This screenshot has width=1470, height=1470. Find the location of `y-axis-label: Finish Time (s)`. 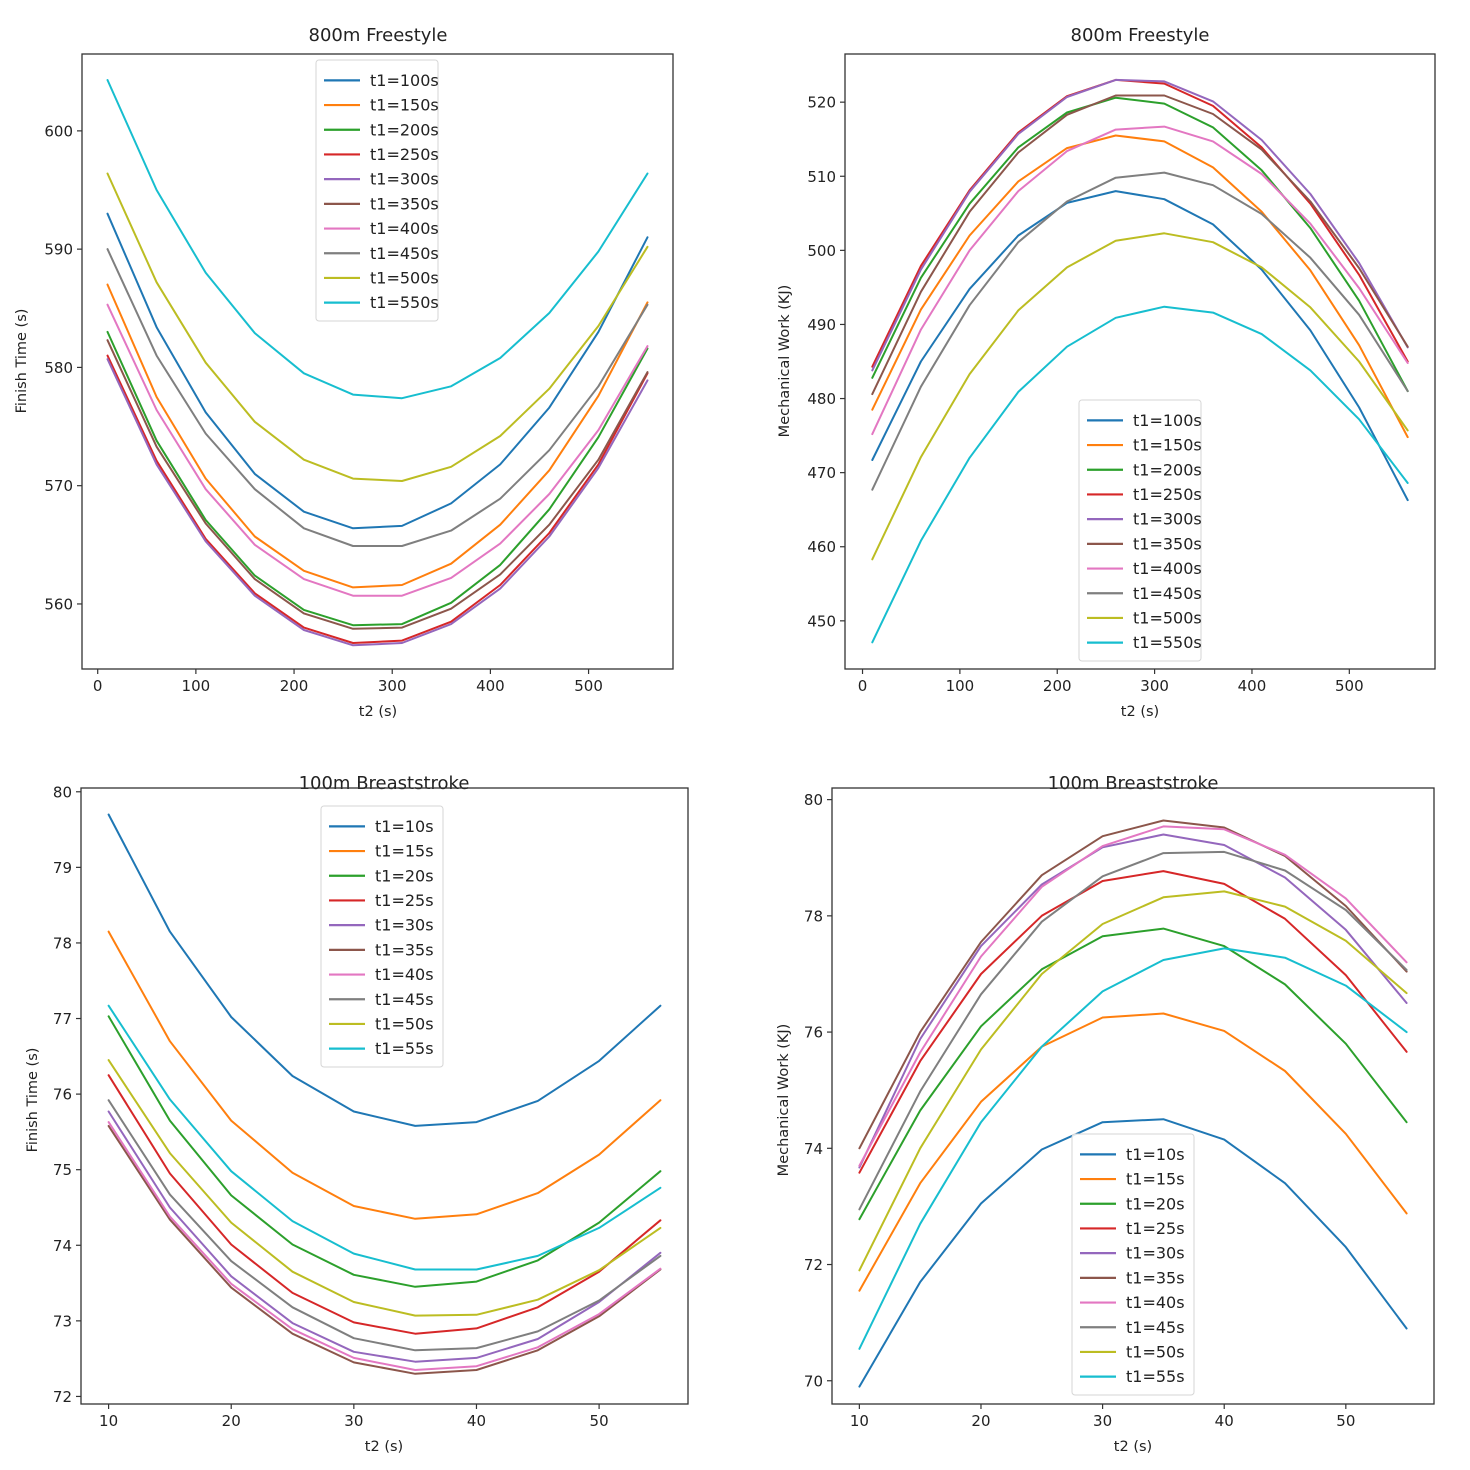

y-axis-label: Finish Time (s) is located at coordinates (33, 1100).